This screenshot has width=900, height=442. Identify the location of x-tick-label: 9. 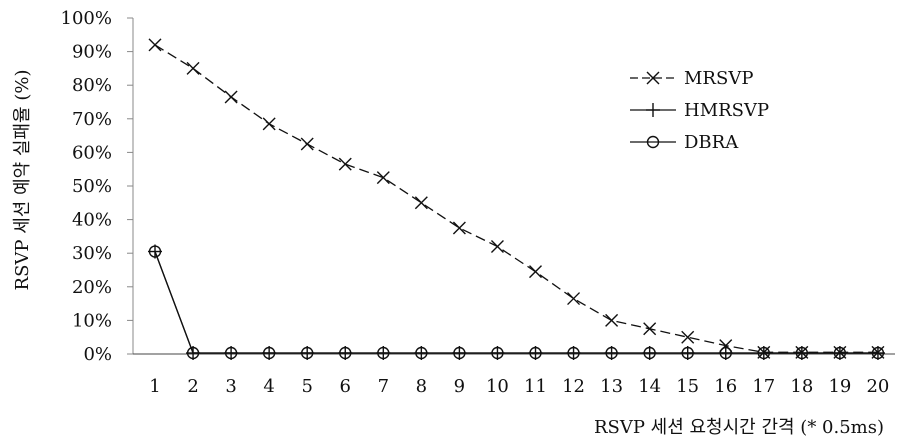
(459, 386).